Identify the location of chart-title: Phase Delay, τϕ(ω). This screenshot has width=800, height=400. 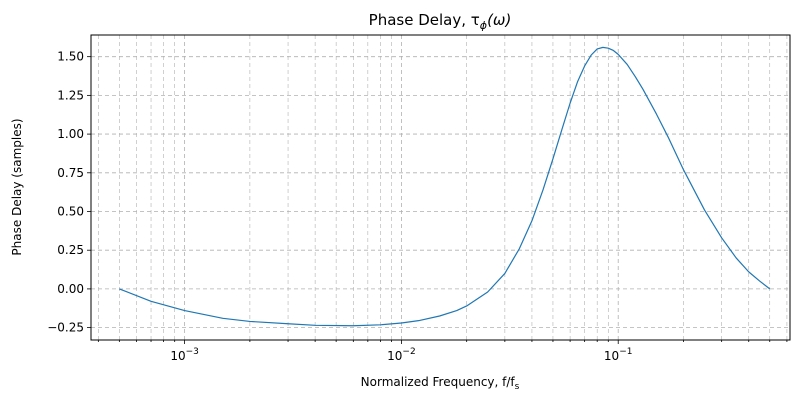
(440, 21).